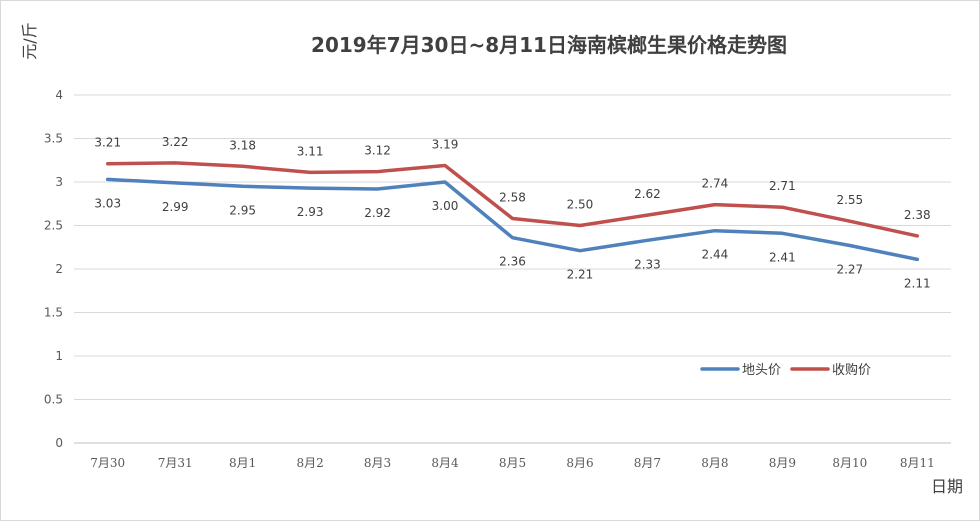 Image resolution: width=980 pixels, height=522 pixels. Describe the element at coordinates (445, 144) in the screenshot. I see `data-label: 3.19` at that location.